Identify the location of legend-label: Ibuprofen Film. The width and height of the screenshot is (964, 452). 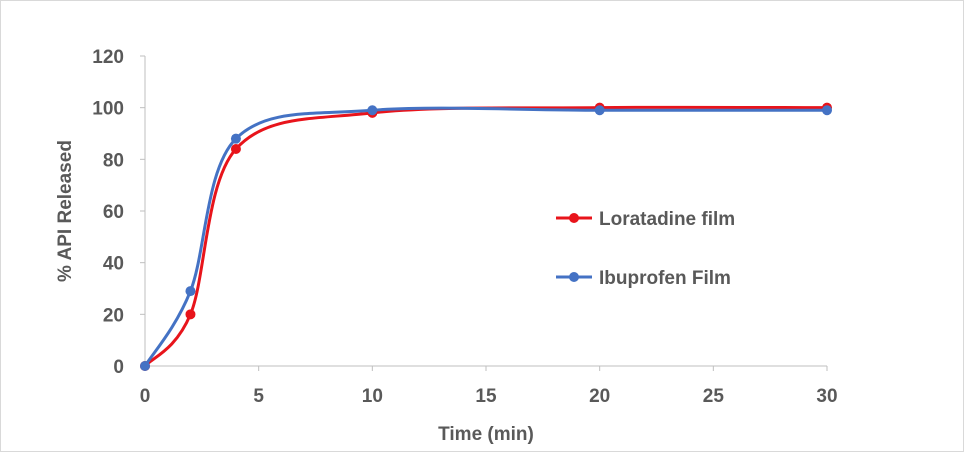
(665, 278).